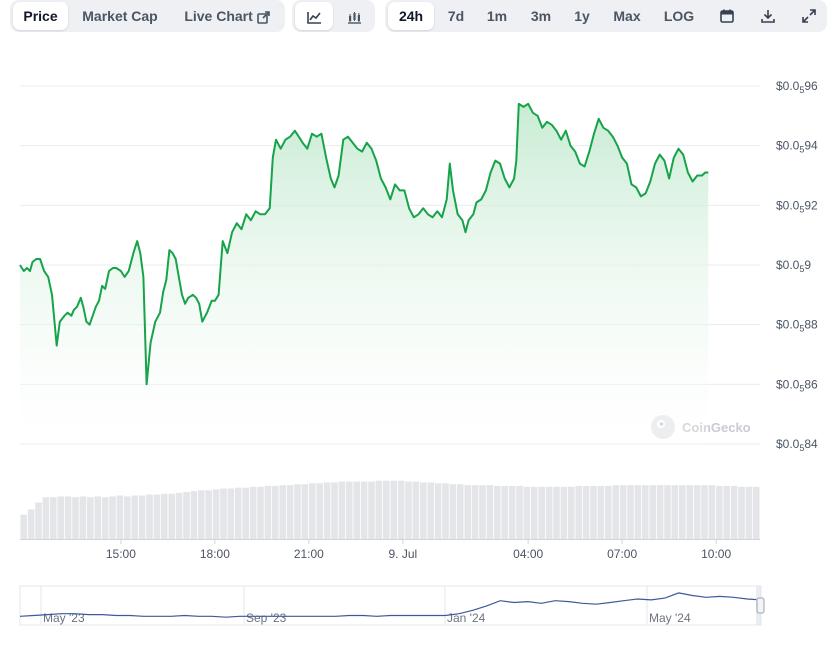  Describe the element at coordinates (797, 206) in the screenshot. I see `y-tick-label: $0.0592` at that location.